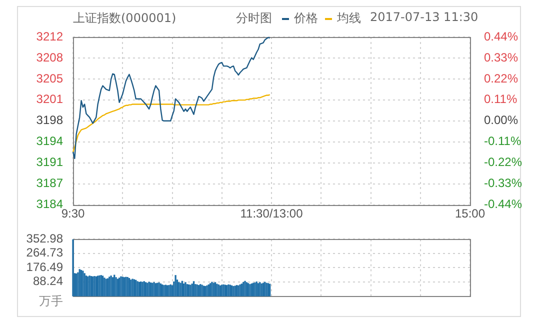 The height and width of the screenshot is (327, 545). What do you see at coordinates (503, 204) in the screenshot?
I see `y2-tick-label: -0.44%` at bounding box center [503, 204].